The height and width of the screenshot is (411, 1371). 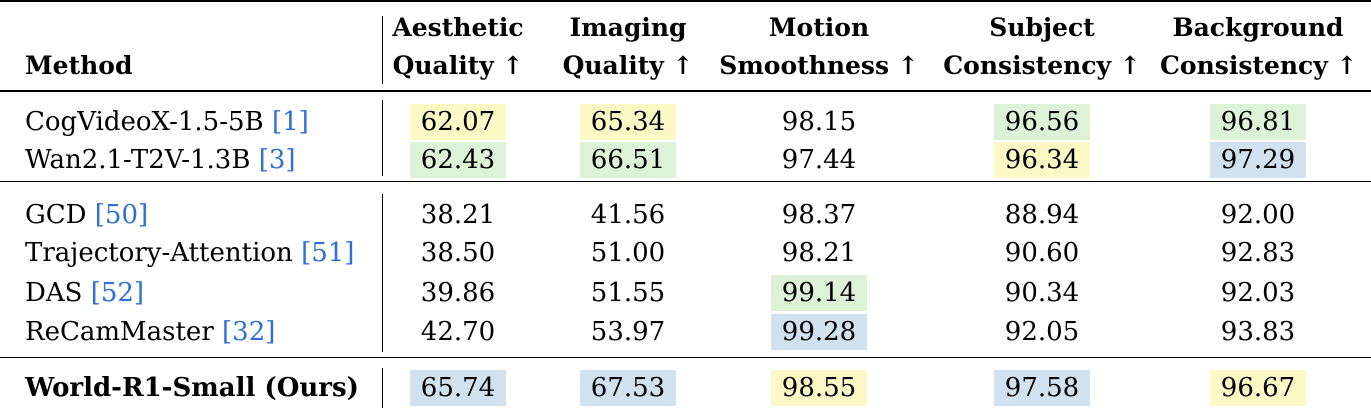 I want to click on subject-consistency-value: 90.60, so click(x=1042, y=253).